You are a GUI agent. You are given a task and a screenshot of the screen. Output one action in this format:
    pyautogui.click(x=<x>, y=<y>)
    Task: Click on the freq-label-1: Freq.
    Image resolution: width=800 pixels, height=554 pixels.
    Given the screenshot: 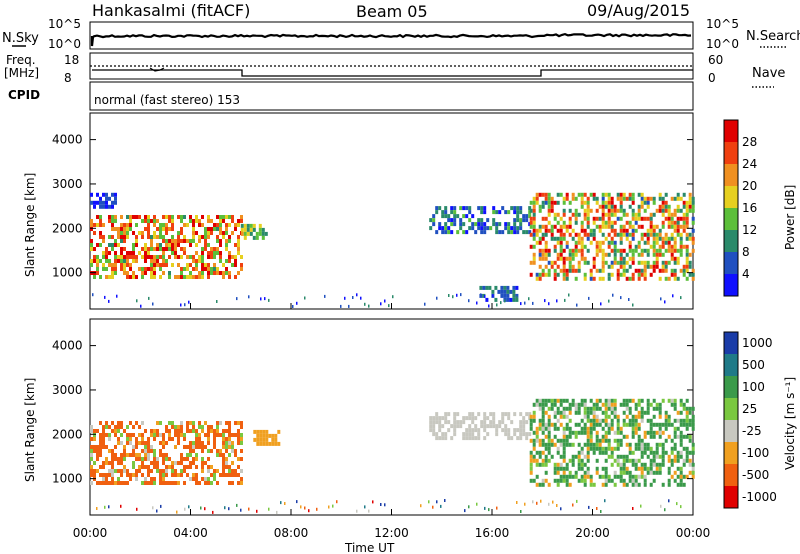 What is the action you would take?
    pyautogui.click(x=21, y=60)
    